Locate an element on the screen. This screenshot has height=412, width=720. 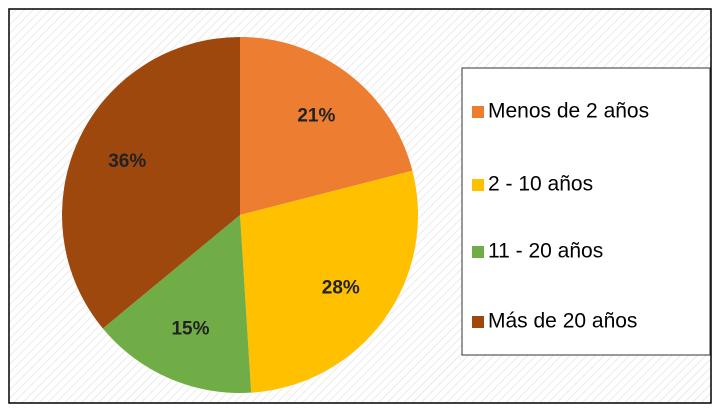
legend-label: Menos de 2 años is located at coordinates (568, 111).